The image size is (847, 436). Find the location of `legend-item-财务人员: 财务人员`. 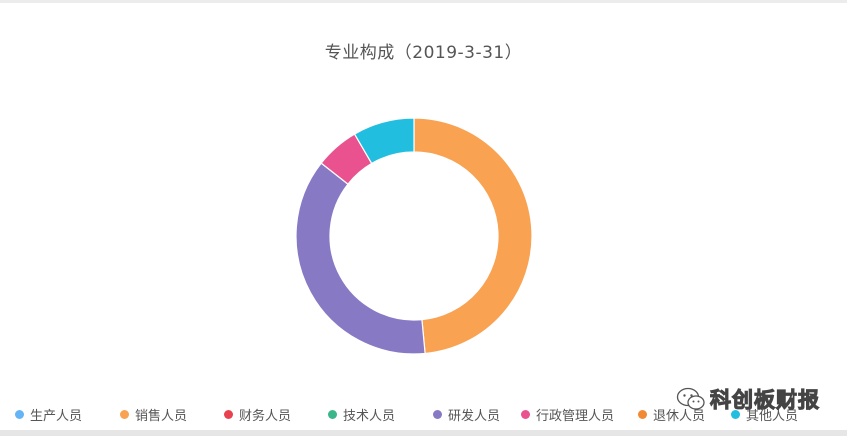

legend-item-财务人员: 财务人员 is located at coordinates (257, 414).